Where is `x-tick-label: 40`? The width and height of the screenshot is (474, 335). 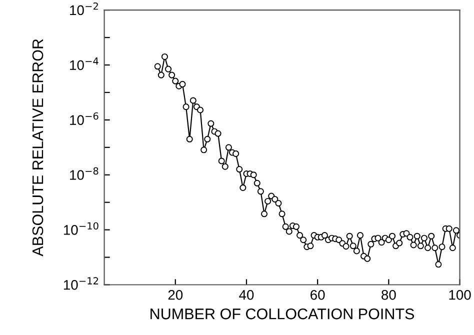
x-tick-label: 40 is located at coordinates (246, 295).